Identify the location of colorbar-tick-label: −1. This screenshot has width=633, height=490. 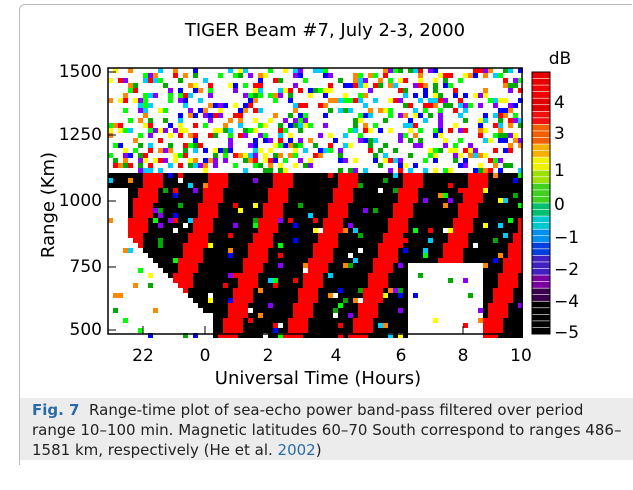
(566, 238).